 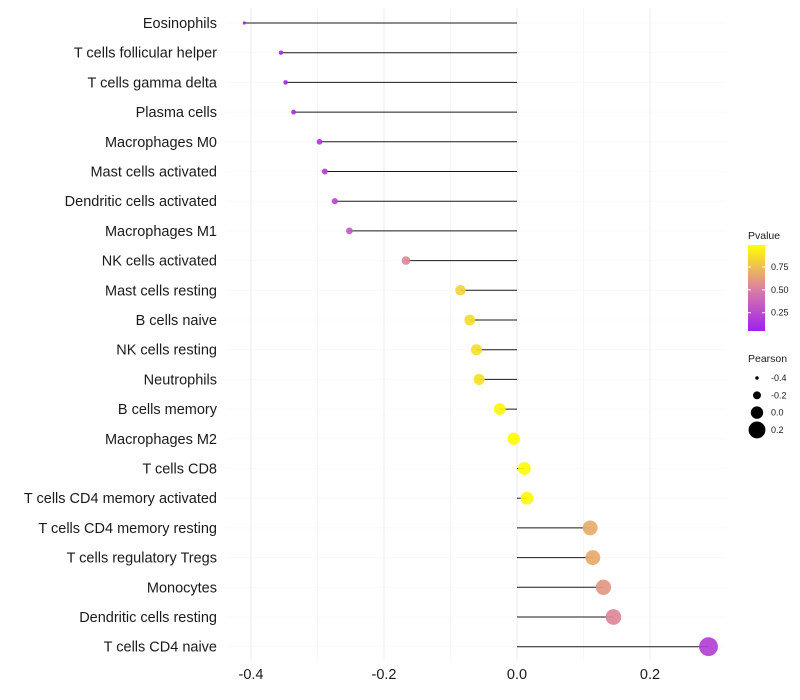 I want to click on category-label: Dendritic cells activated, so click(x=141, y=202).